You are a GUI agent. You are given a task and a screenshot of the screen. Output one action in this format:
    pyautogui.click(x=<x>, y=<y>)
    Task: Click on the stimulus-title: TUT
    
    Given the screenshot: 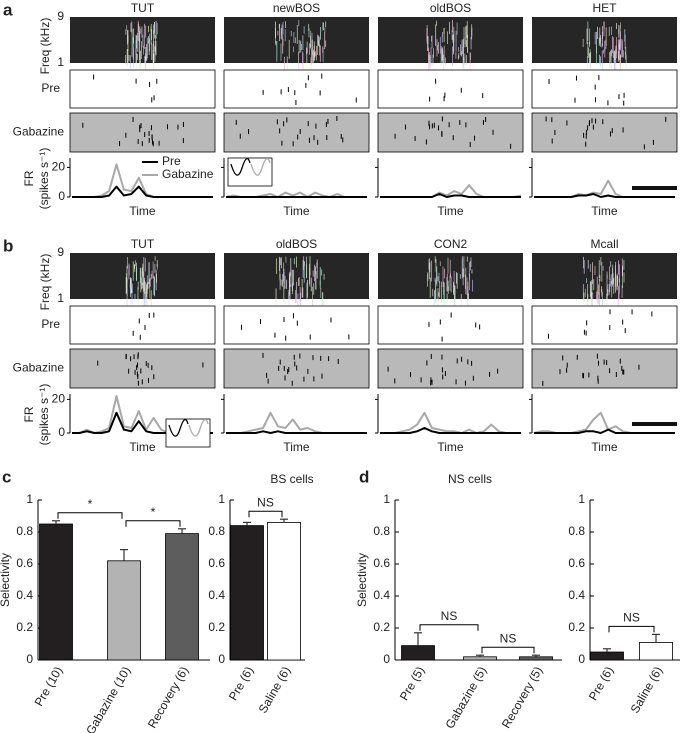 What is the action you would take?
    pyautogui.click(x=143, y=8)
    